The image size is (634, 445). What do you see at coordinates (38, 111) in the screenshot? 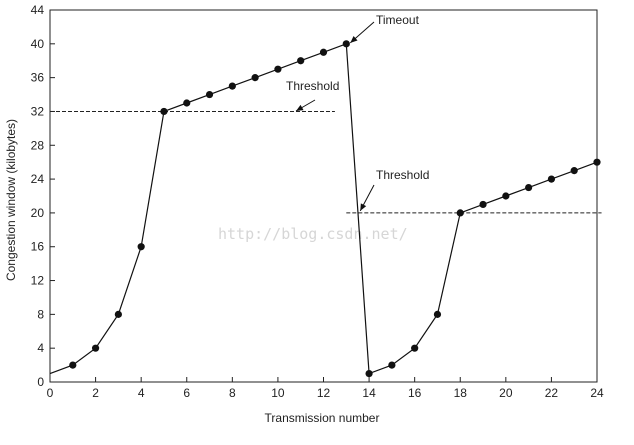
I see `y-tick-label: 32` at bounding box center [38, 111].